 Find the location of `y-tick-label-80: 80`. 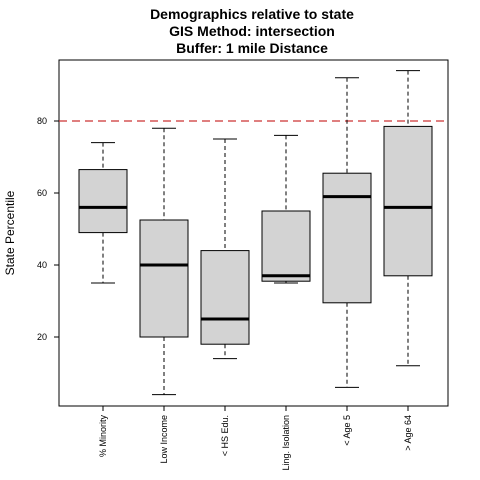

y-tick-label-80: 80 is located at coordinates (42, 121).